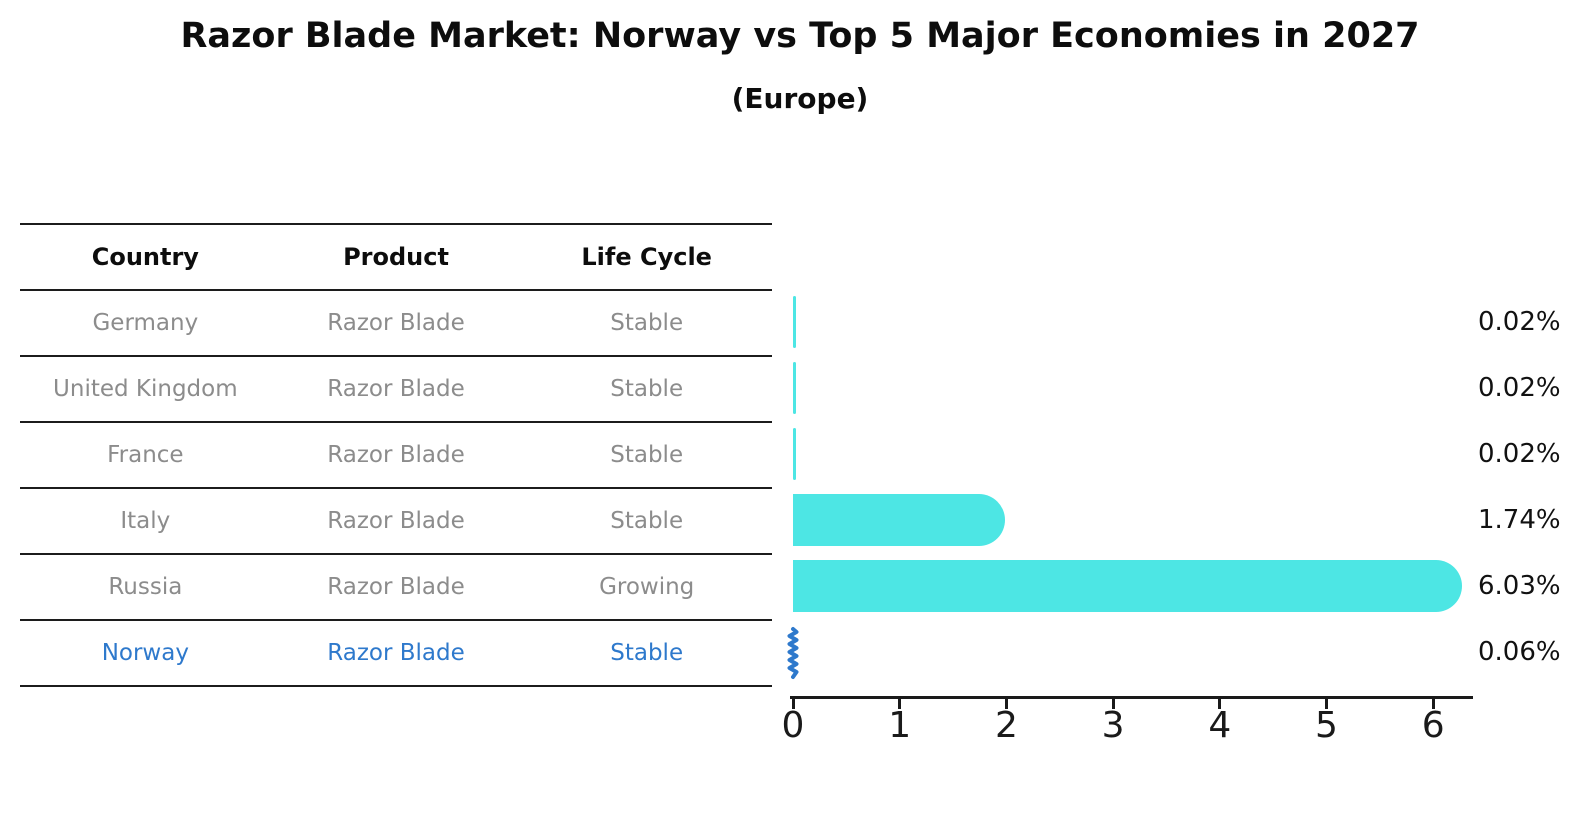 The width and height of the screenshot is (1586, 823). What do you see at coordinates (1519, 520) in the screenshot?
I see `value-label-italy: 1.74%` at bounding box center [1519, 520].